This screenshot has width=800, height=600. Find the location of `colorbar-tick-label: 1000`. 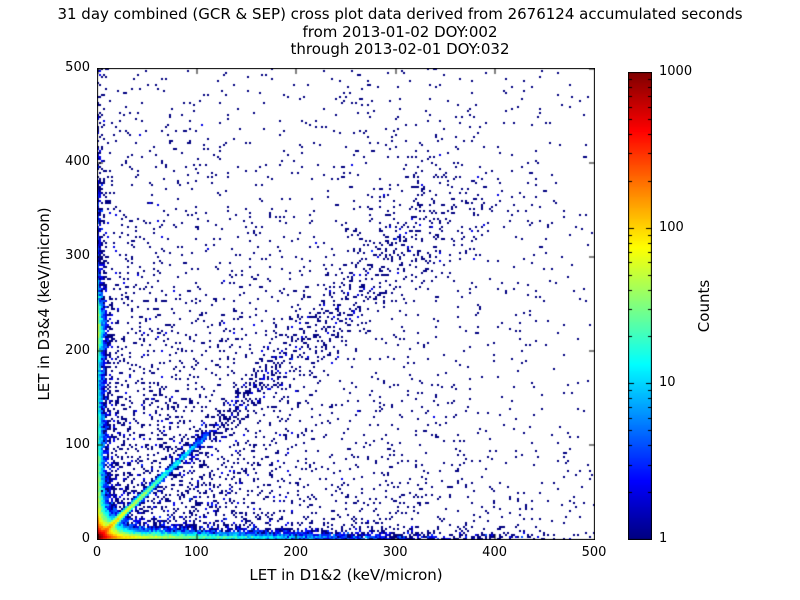

colorbar-tick-label: 1000 is located at coordinates (676, 71).